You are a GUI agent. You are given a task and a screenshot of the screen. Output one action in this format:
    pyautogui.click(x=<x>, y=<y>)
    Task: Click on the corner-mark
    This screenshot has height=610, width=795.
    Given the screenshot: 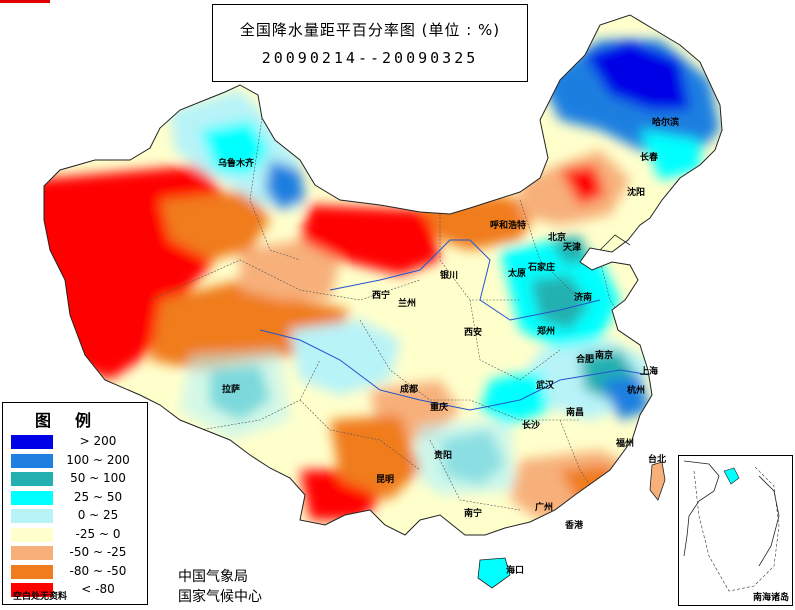 What is the action you would take?
    pyautogui.click(x=25, y=1)
    